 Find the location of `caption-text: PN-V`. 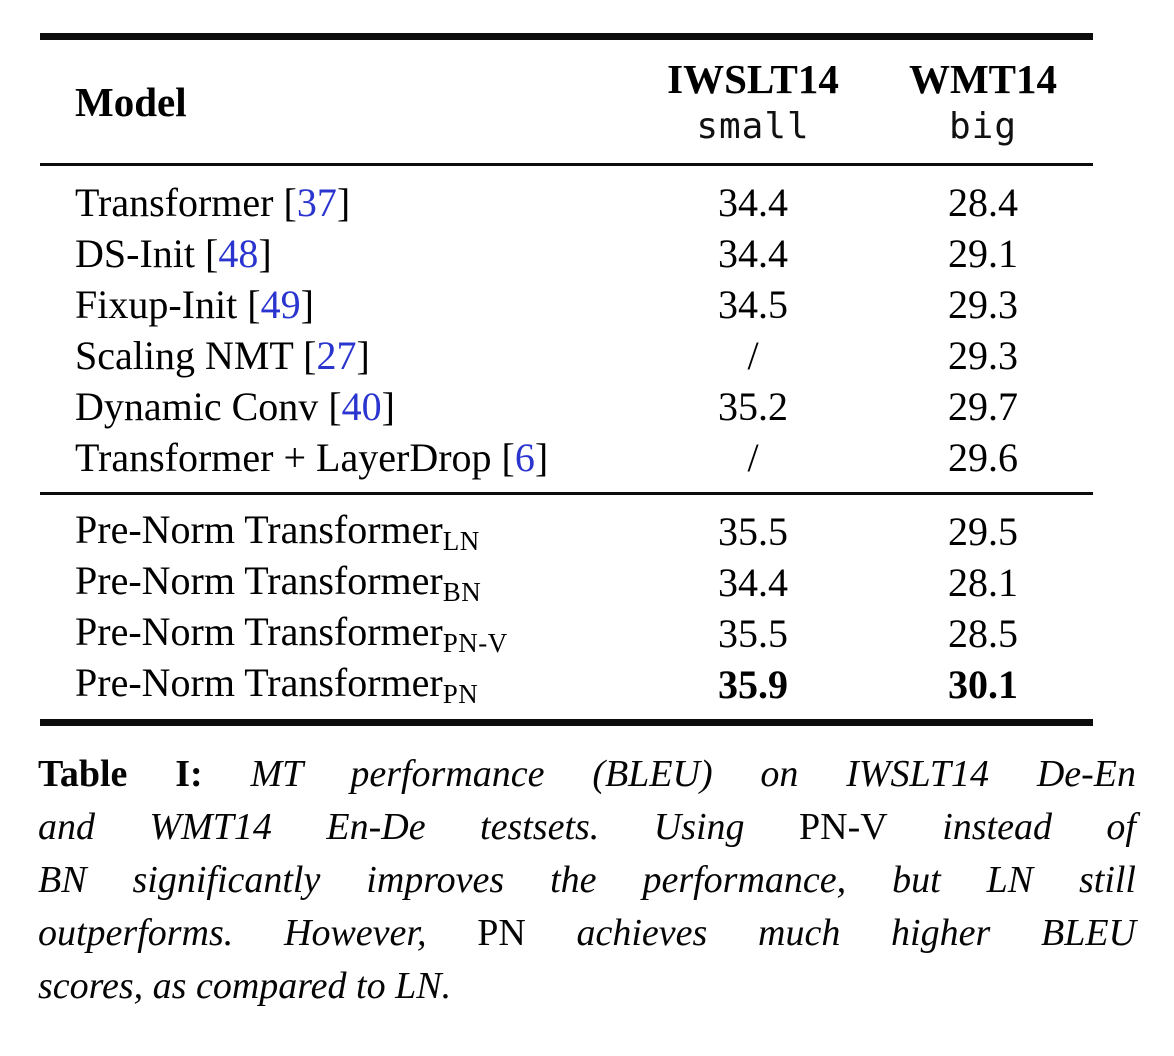

caption-text: PN-V is located at coordinates (843, 827).